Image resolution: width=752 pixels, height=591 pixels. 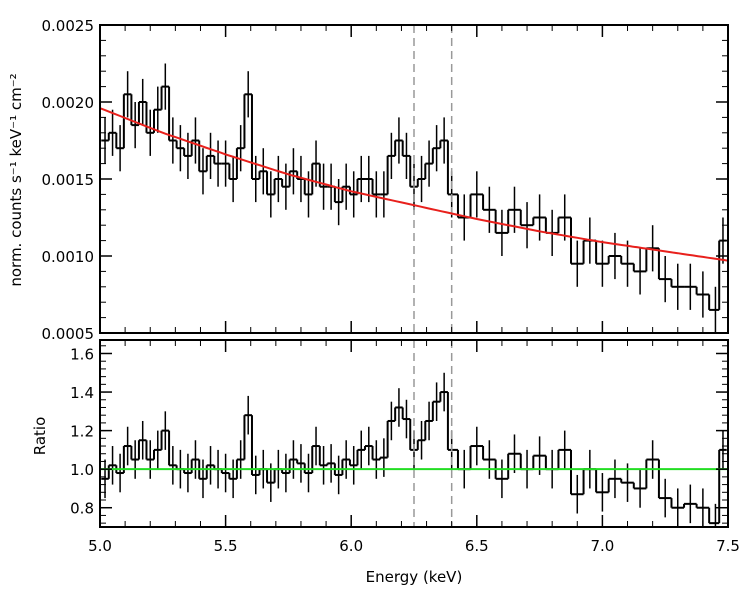 What do you see at coordinates (68, 257) in the screenshot?
I see `y-tick-label: 0.0010` at bounding box center [68, 257].